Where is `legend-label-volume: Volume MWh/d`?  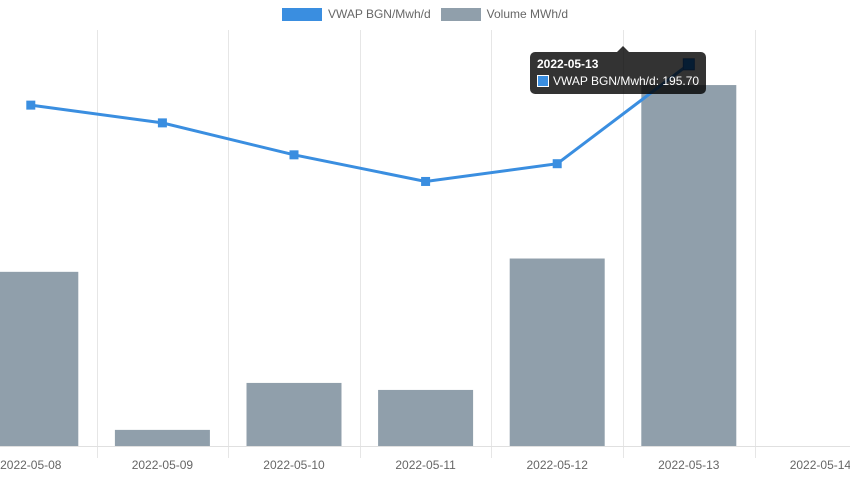
legend-label-volume: Volume MWh/d is located at coordinates (527, 14).